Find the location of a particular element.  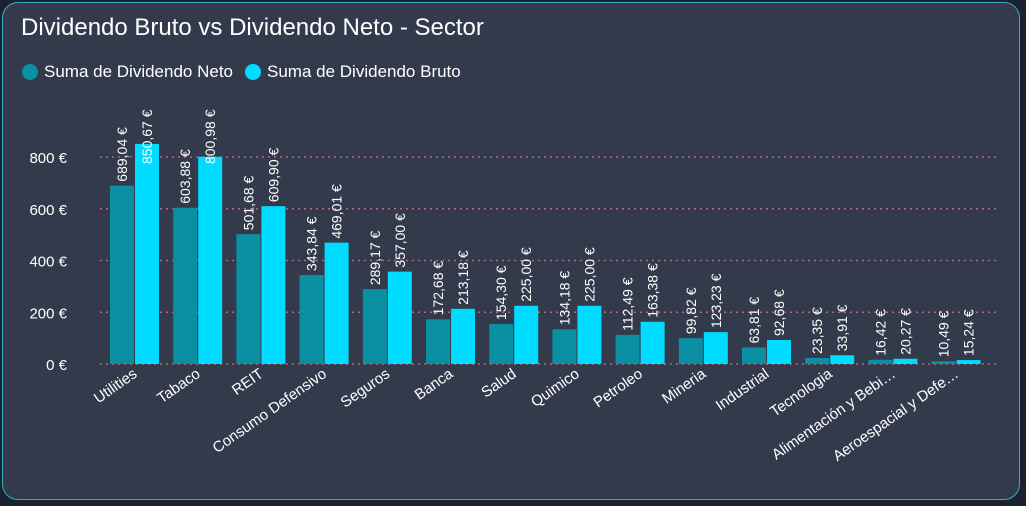

data-label-neto: 154,30 € is located at coordinates (501, 292).